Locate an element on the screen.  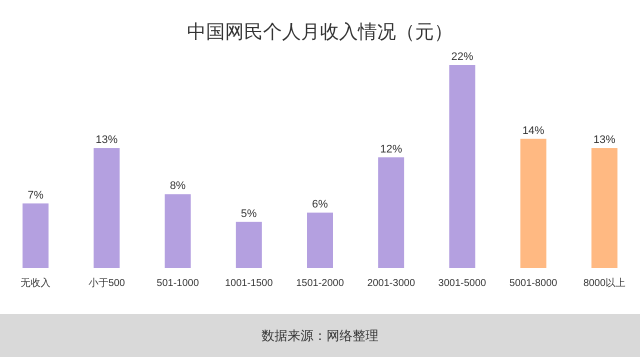
x-tick-label: 8000以上 is located at coordinates (604, 283).